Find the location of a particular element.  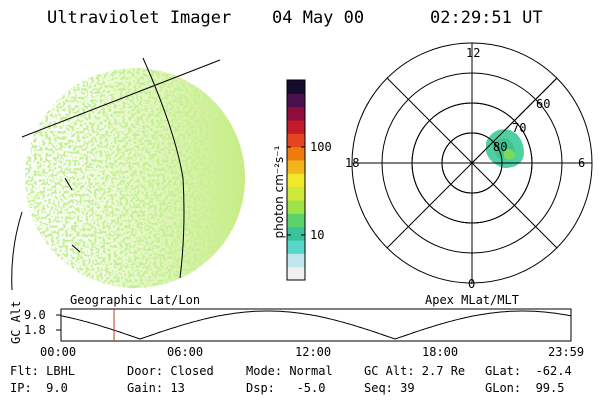

colorbar-unit-label: photon cm⁻²s⁻¹ is located at coordinates (279, 192).